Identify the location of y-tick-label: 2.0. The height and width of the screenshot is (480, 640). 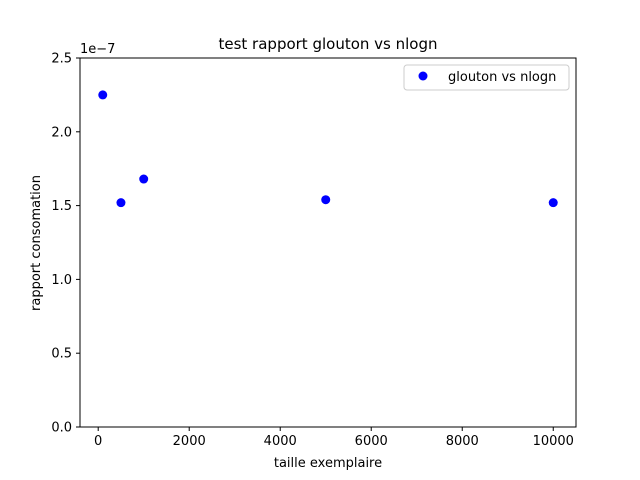
(61, 132).